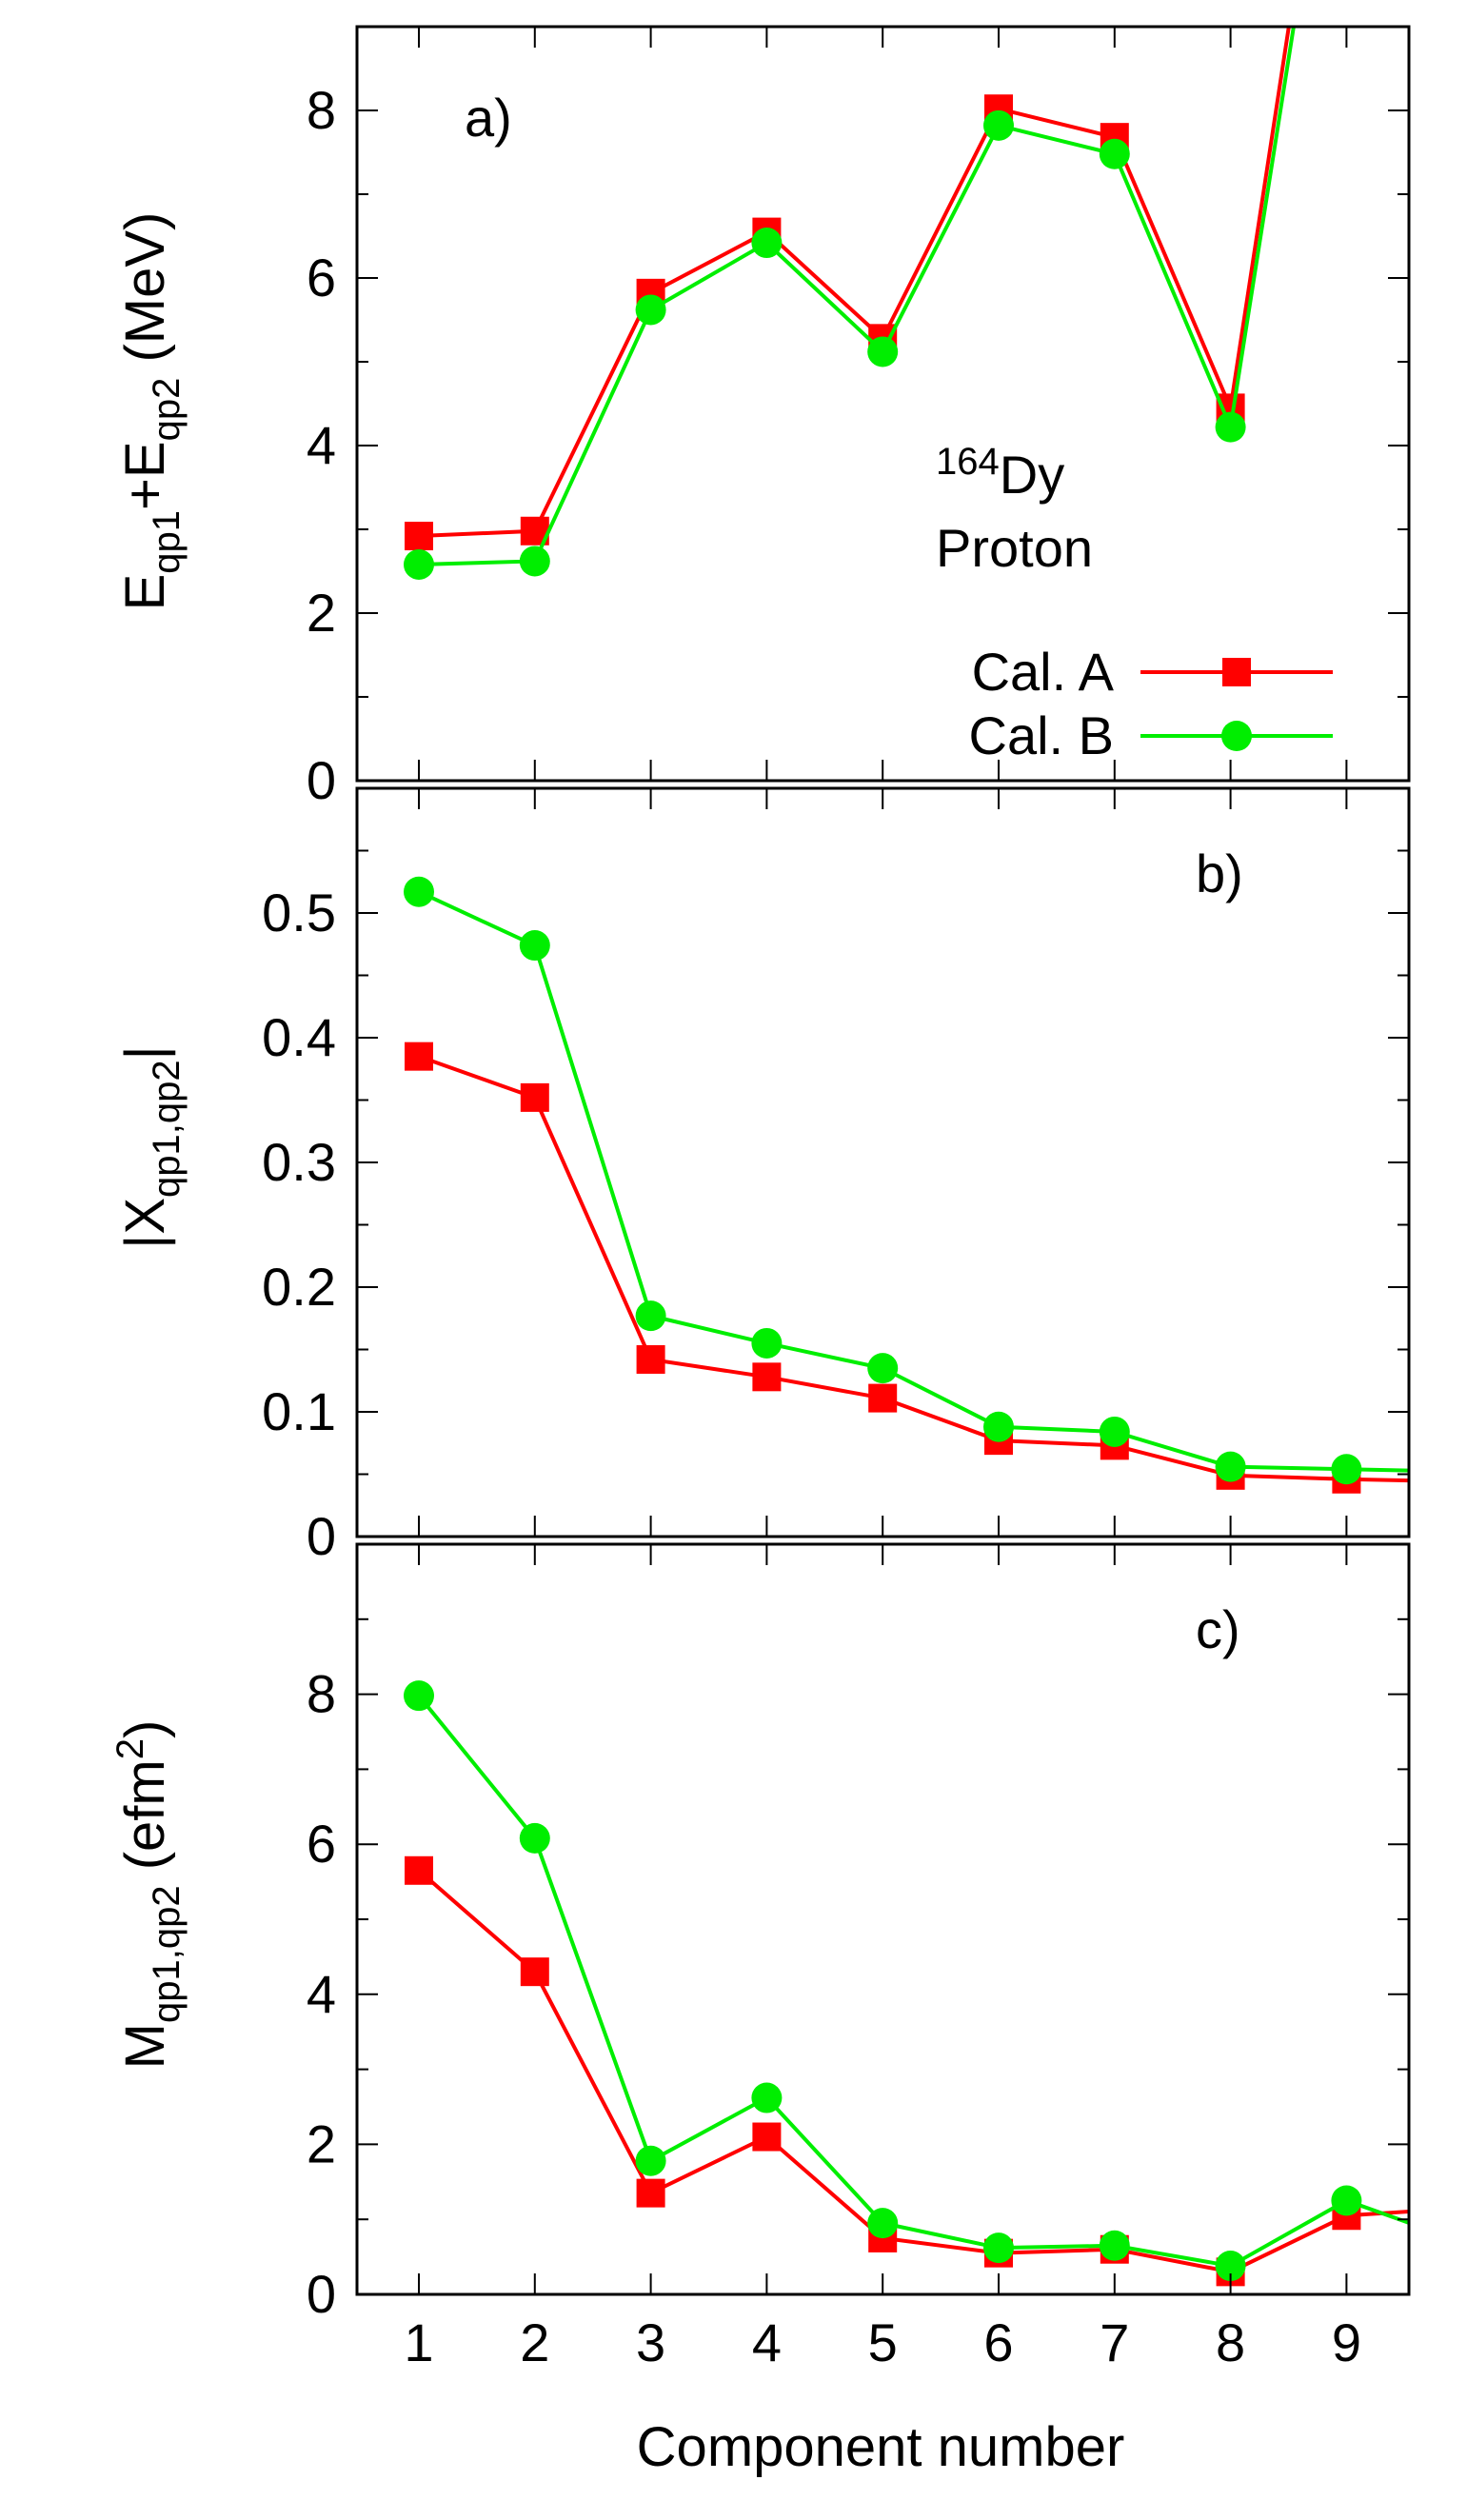  What do you see at coordinates (299, 1162) in the screenshot?
I see `y-tick-label: 0.3` at bounding box center [299, 1162].